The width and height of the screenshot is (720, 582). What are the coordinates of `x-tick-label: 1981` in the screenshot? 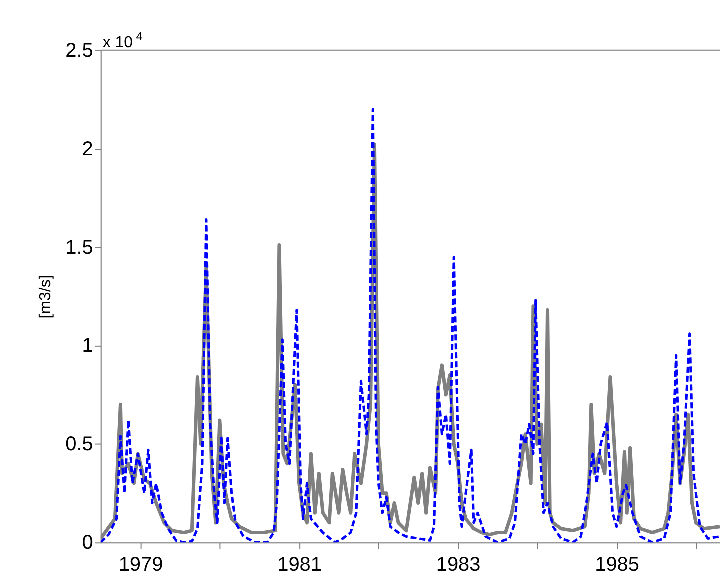 It's located at (300, 565).